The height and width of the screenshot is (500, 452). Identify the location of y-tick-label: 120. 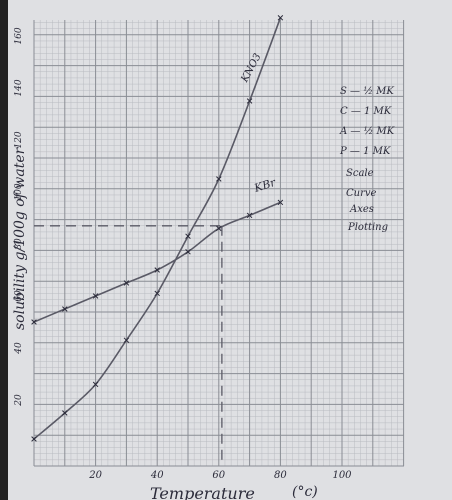
(19, 139).